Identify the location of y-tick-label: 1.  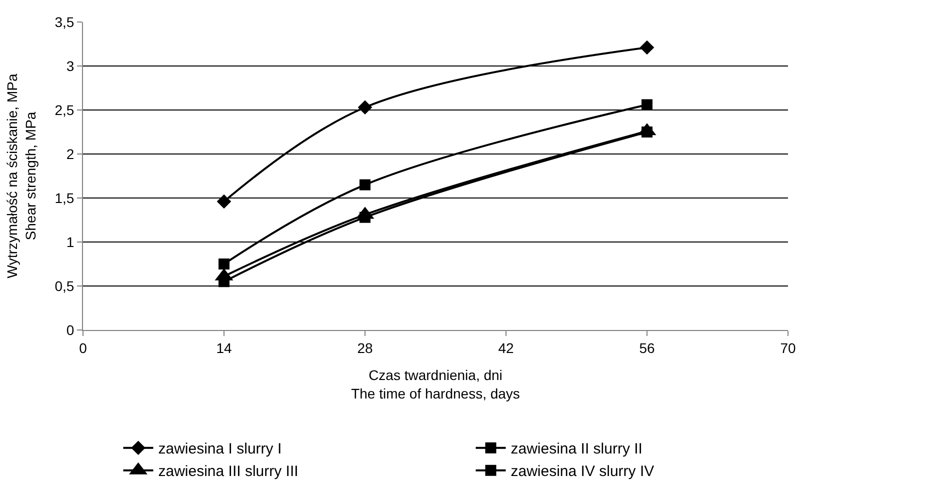
(70, 242).